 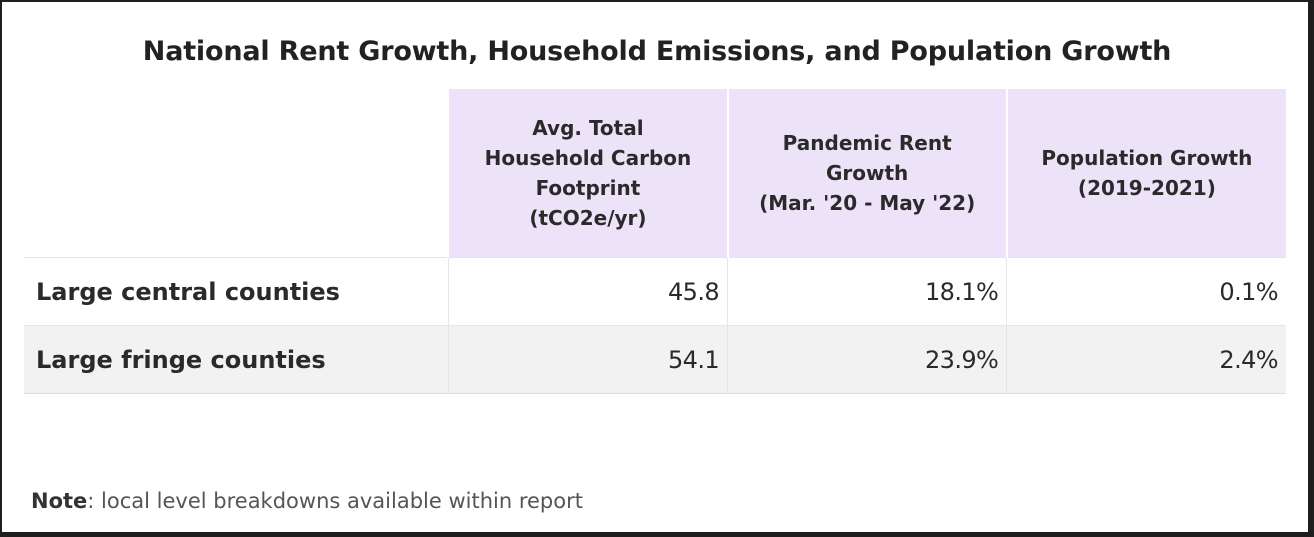 I want to click on row-label: Large central counties, so click(x=236, y=291).